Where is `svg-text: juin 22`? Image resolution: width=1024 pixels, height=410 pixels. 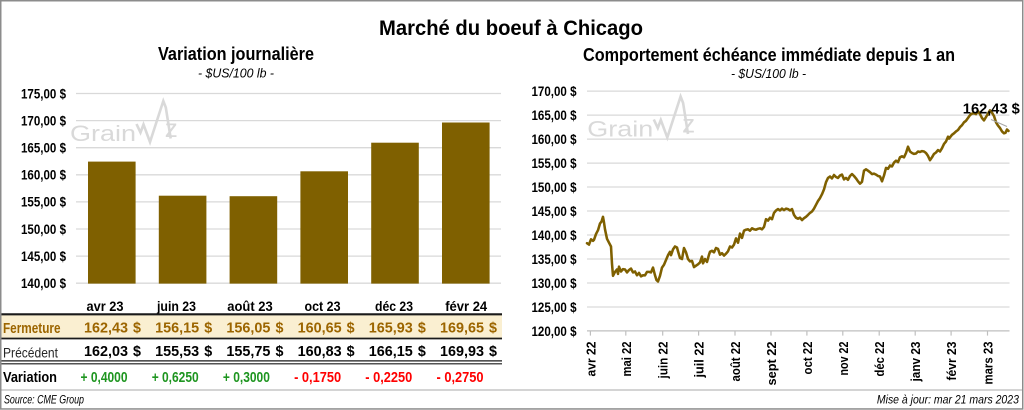
svg-text: juin 22 is located at coordinates (663, 361).